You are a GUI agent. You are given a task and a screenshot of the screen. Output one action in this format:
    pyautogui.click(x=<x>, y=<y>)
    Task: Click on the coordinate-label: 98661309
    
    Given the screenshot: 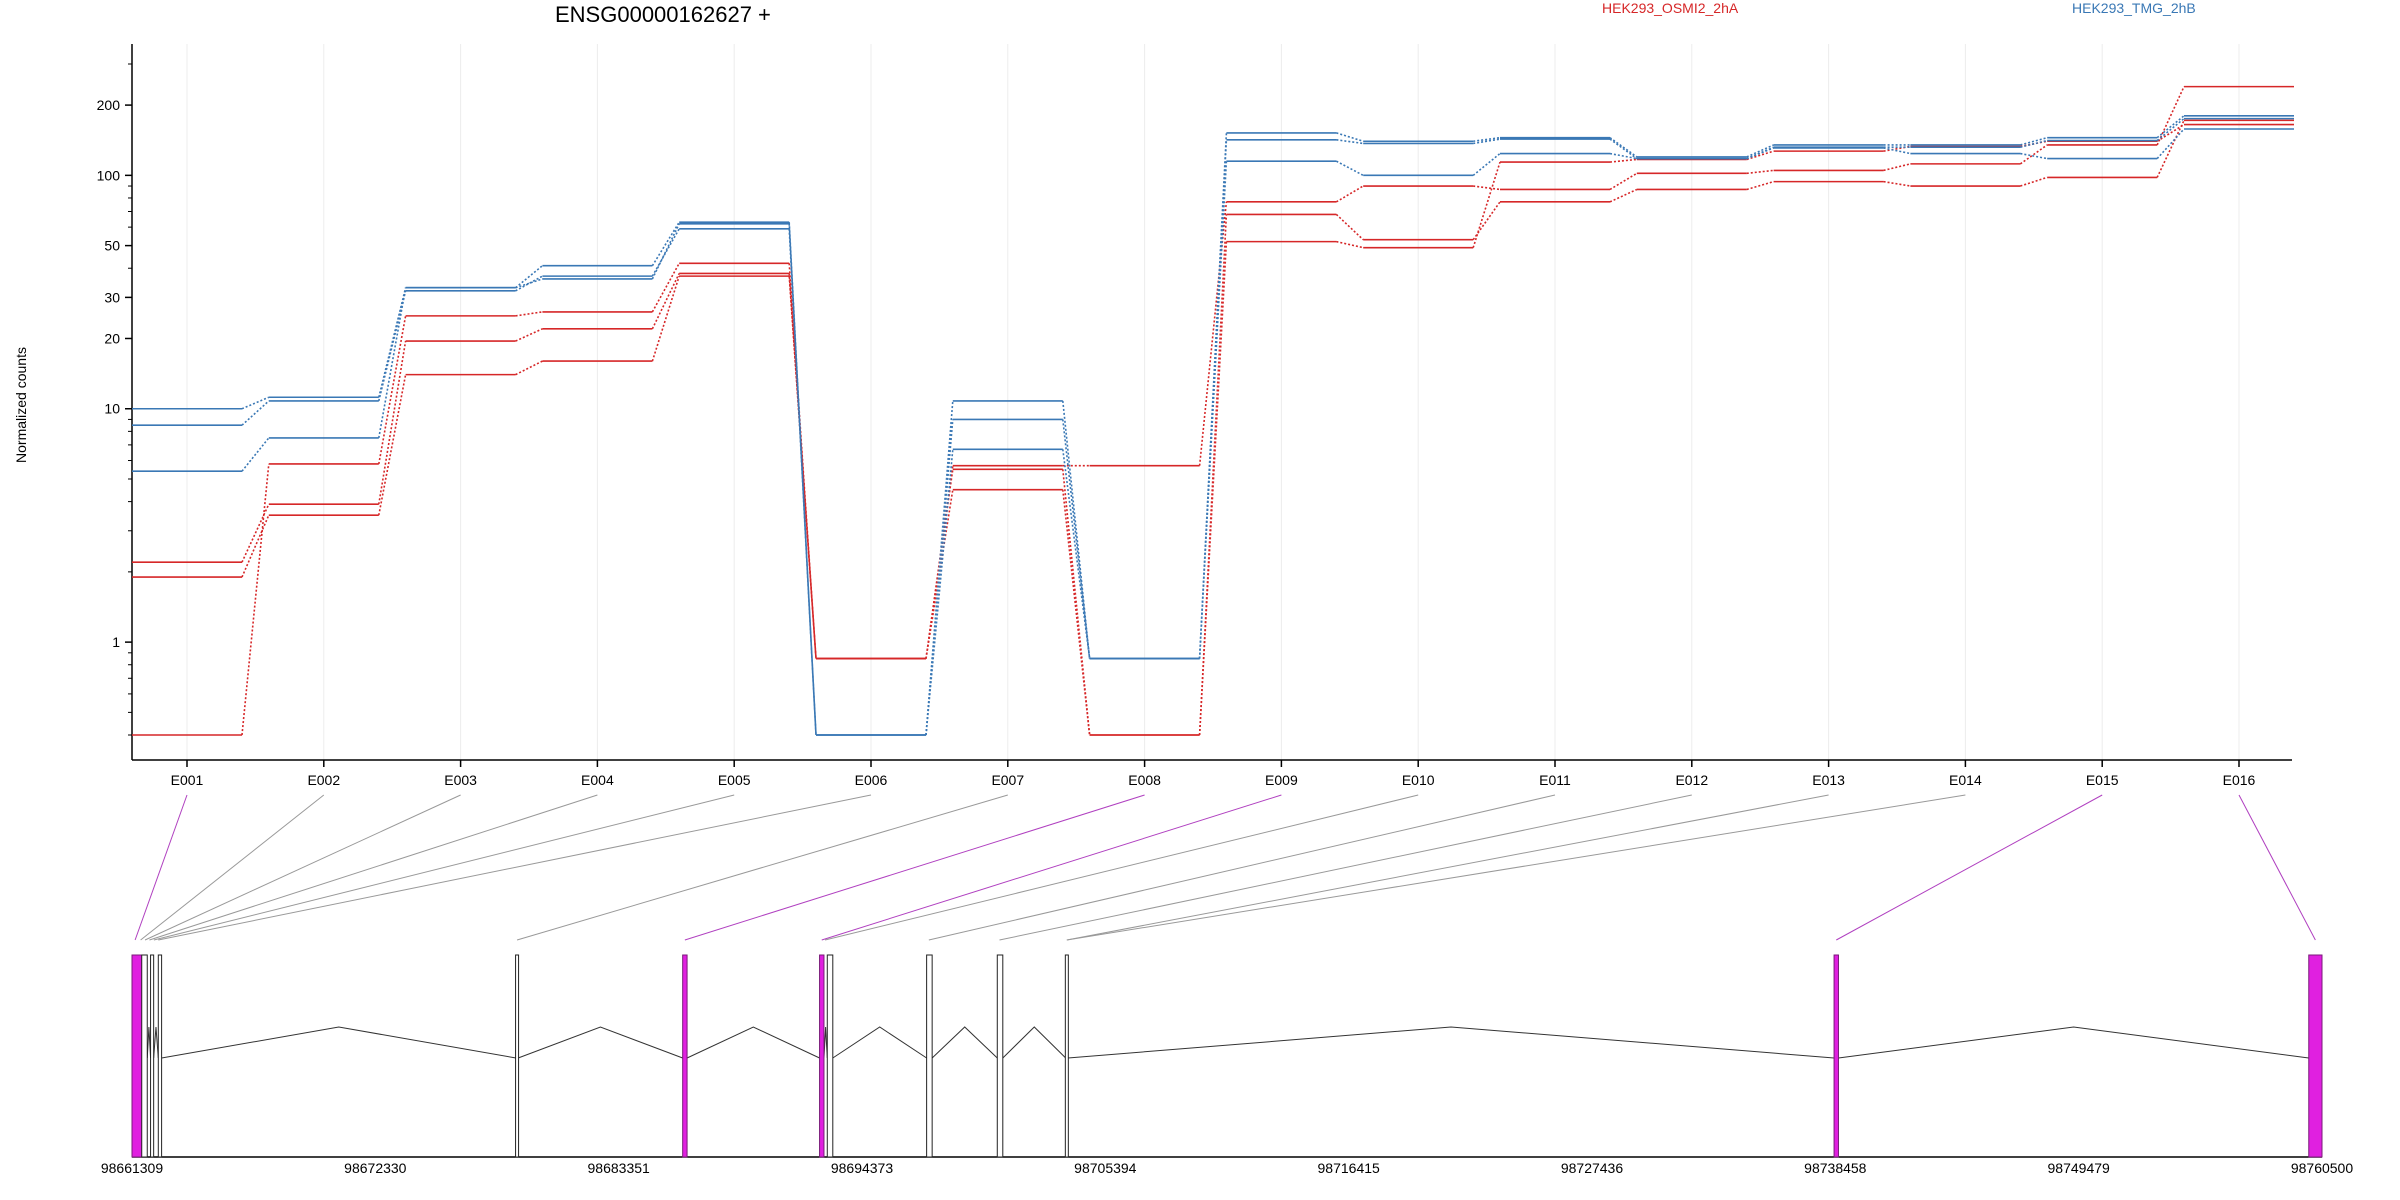 What is the action you would take?
    pyautogui.click(x=132, y=1168)
    